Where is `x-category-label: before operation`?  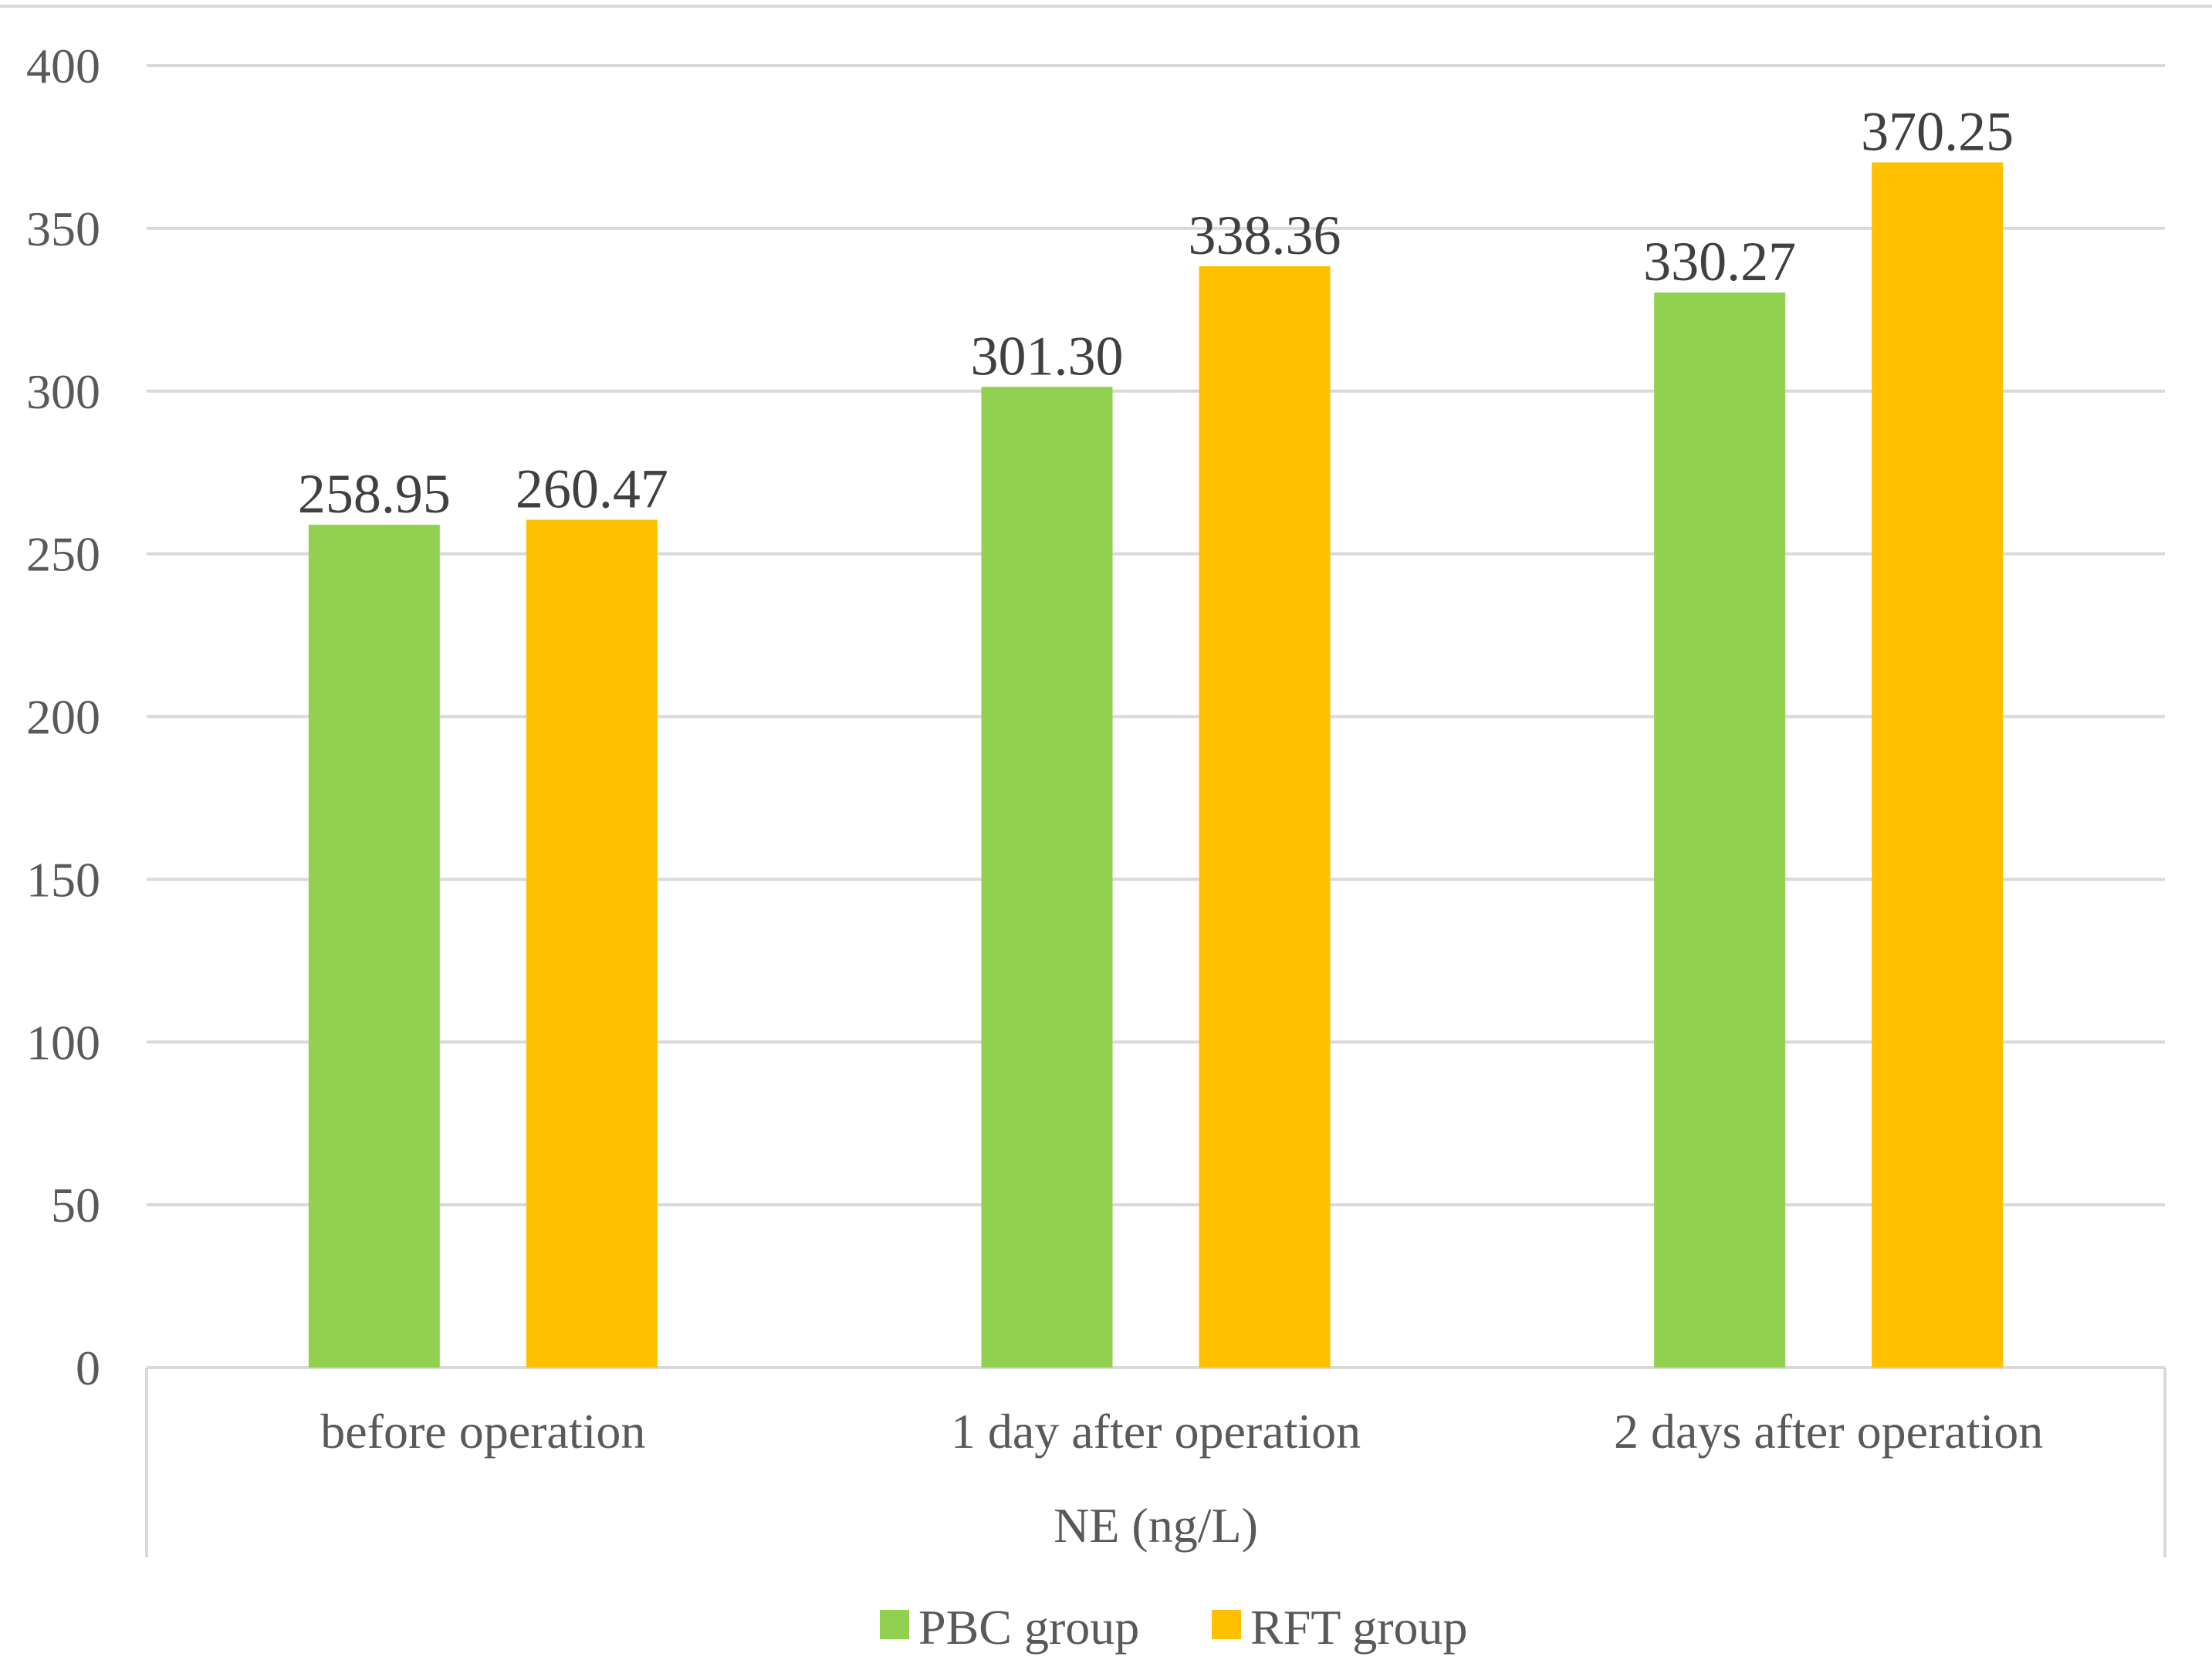 x-category-label: before operation is located at coordinates (482, 1431).